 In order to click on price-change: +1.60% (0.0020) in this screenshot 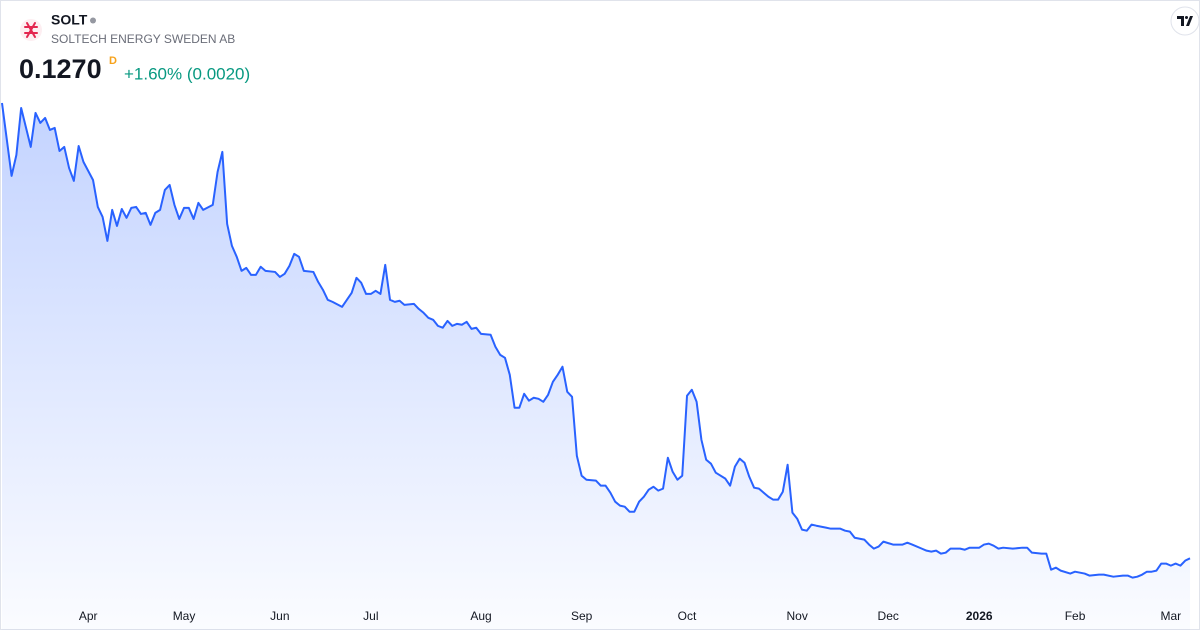, I will do `click(187, 73)`.